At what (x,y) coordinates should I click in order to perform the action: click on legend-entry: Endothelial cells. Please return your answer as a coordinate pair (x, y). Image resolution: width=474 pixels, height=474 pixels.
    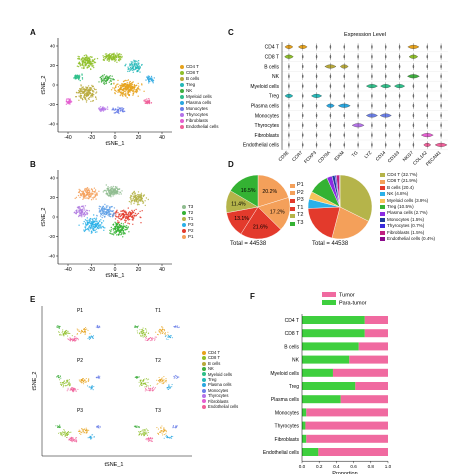
    Looking at the image, I should click on (220, 406).